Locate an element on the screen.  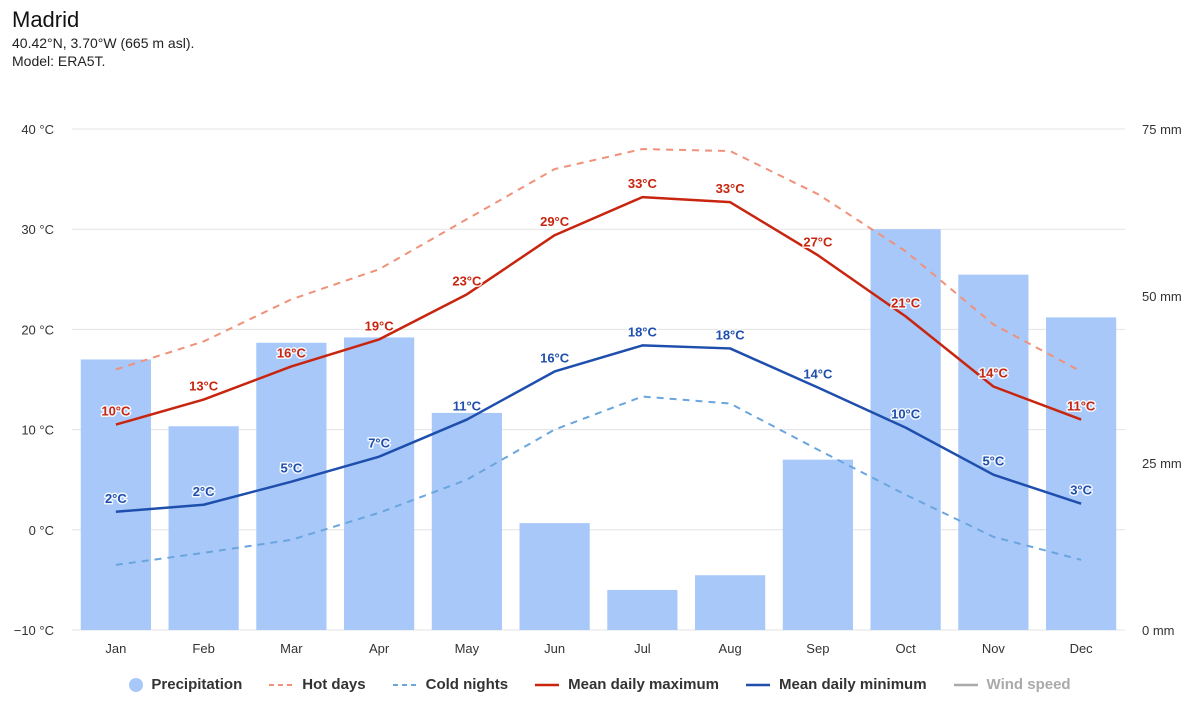
legend-label-wind-speed: Wind speed is located at coordinates (1028, 684).